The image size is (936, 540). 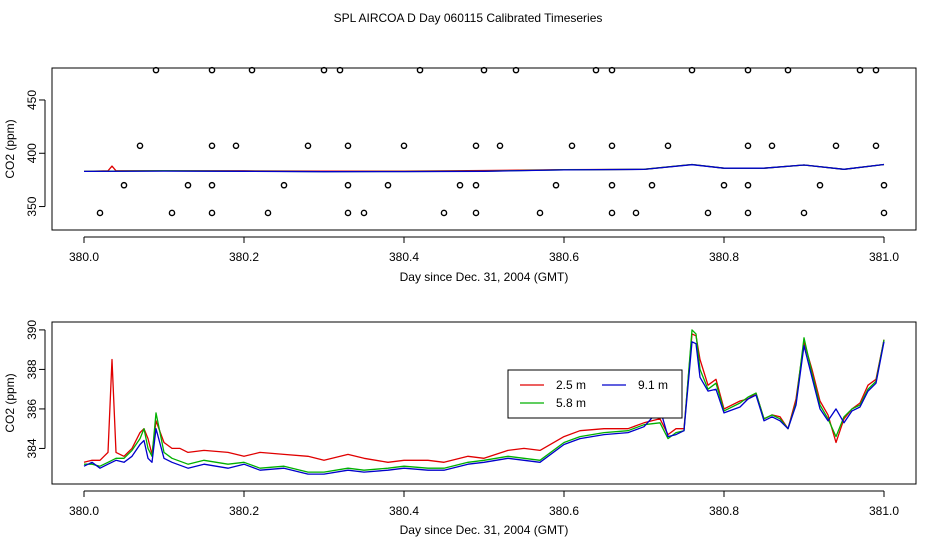 I want to click on bottom-x-tick-label: 380.0, so click(x=84, y=511).